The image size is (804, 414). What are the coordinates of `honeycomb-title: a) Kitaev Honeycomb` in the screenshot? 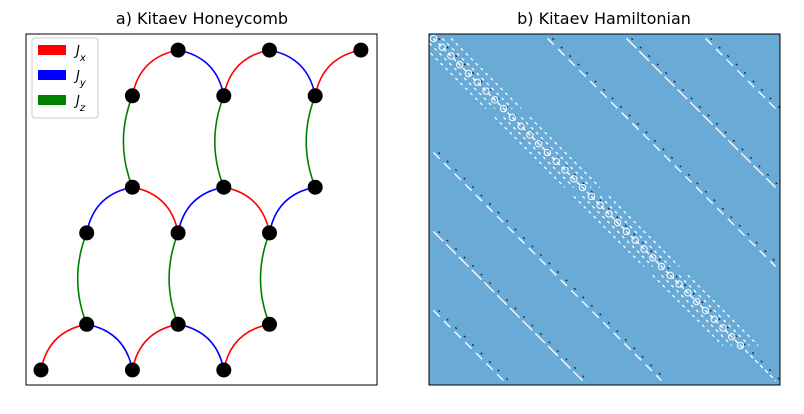 It's located at (202, 18).